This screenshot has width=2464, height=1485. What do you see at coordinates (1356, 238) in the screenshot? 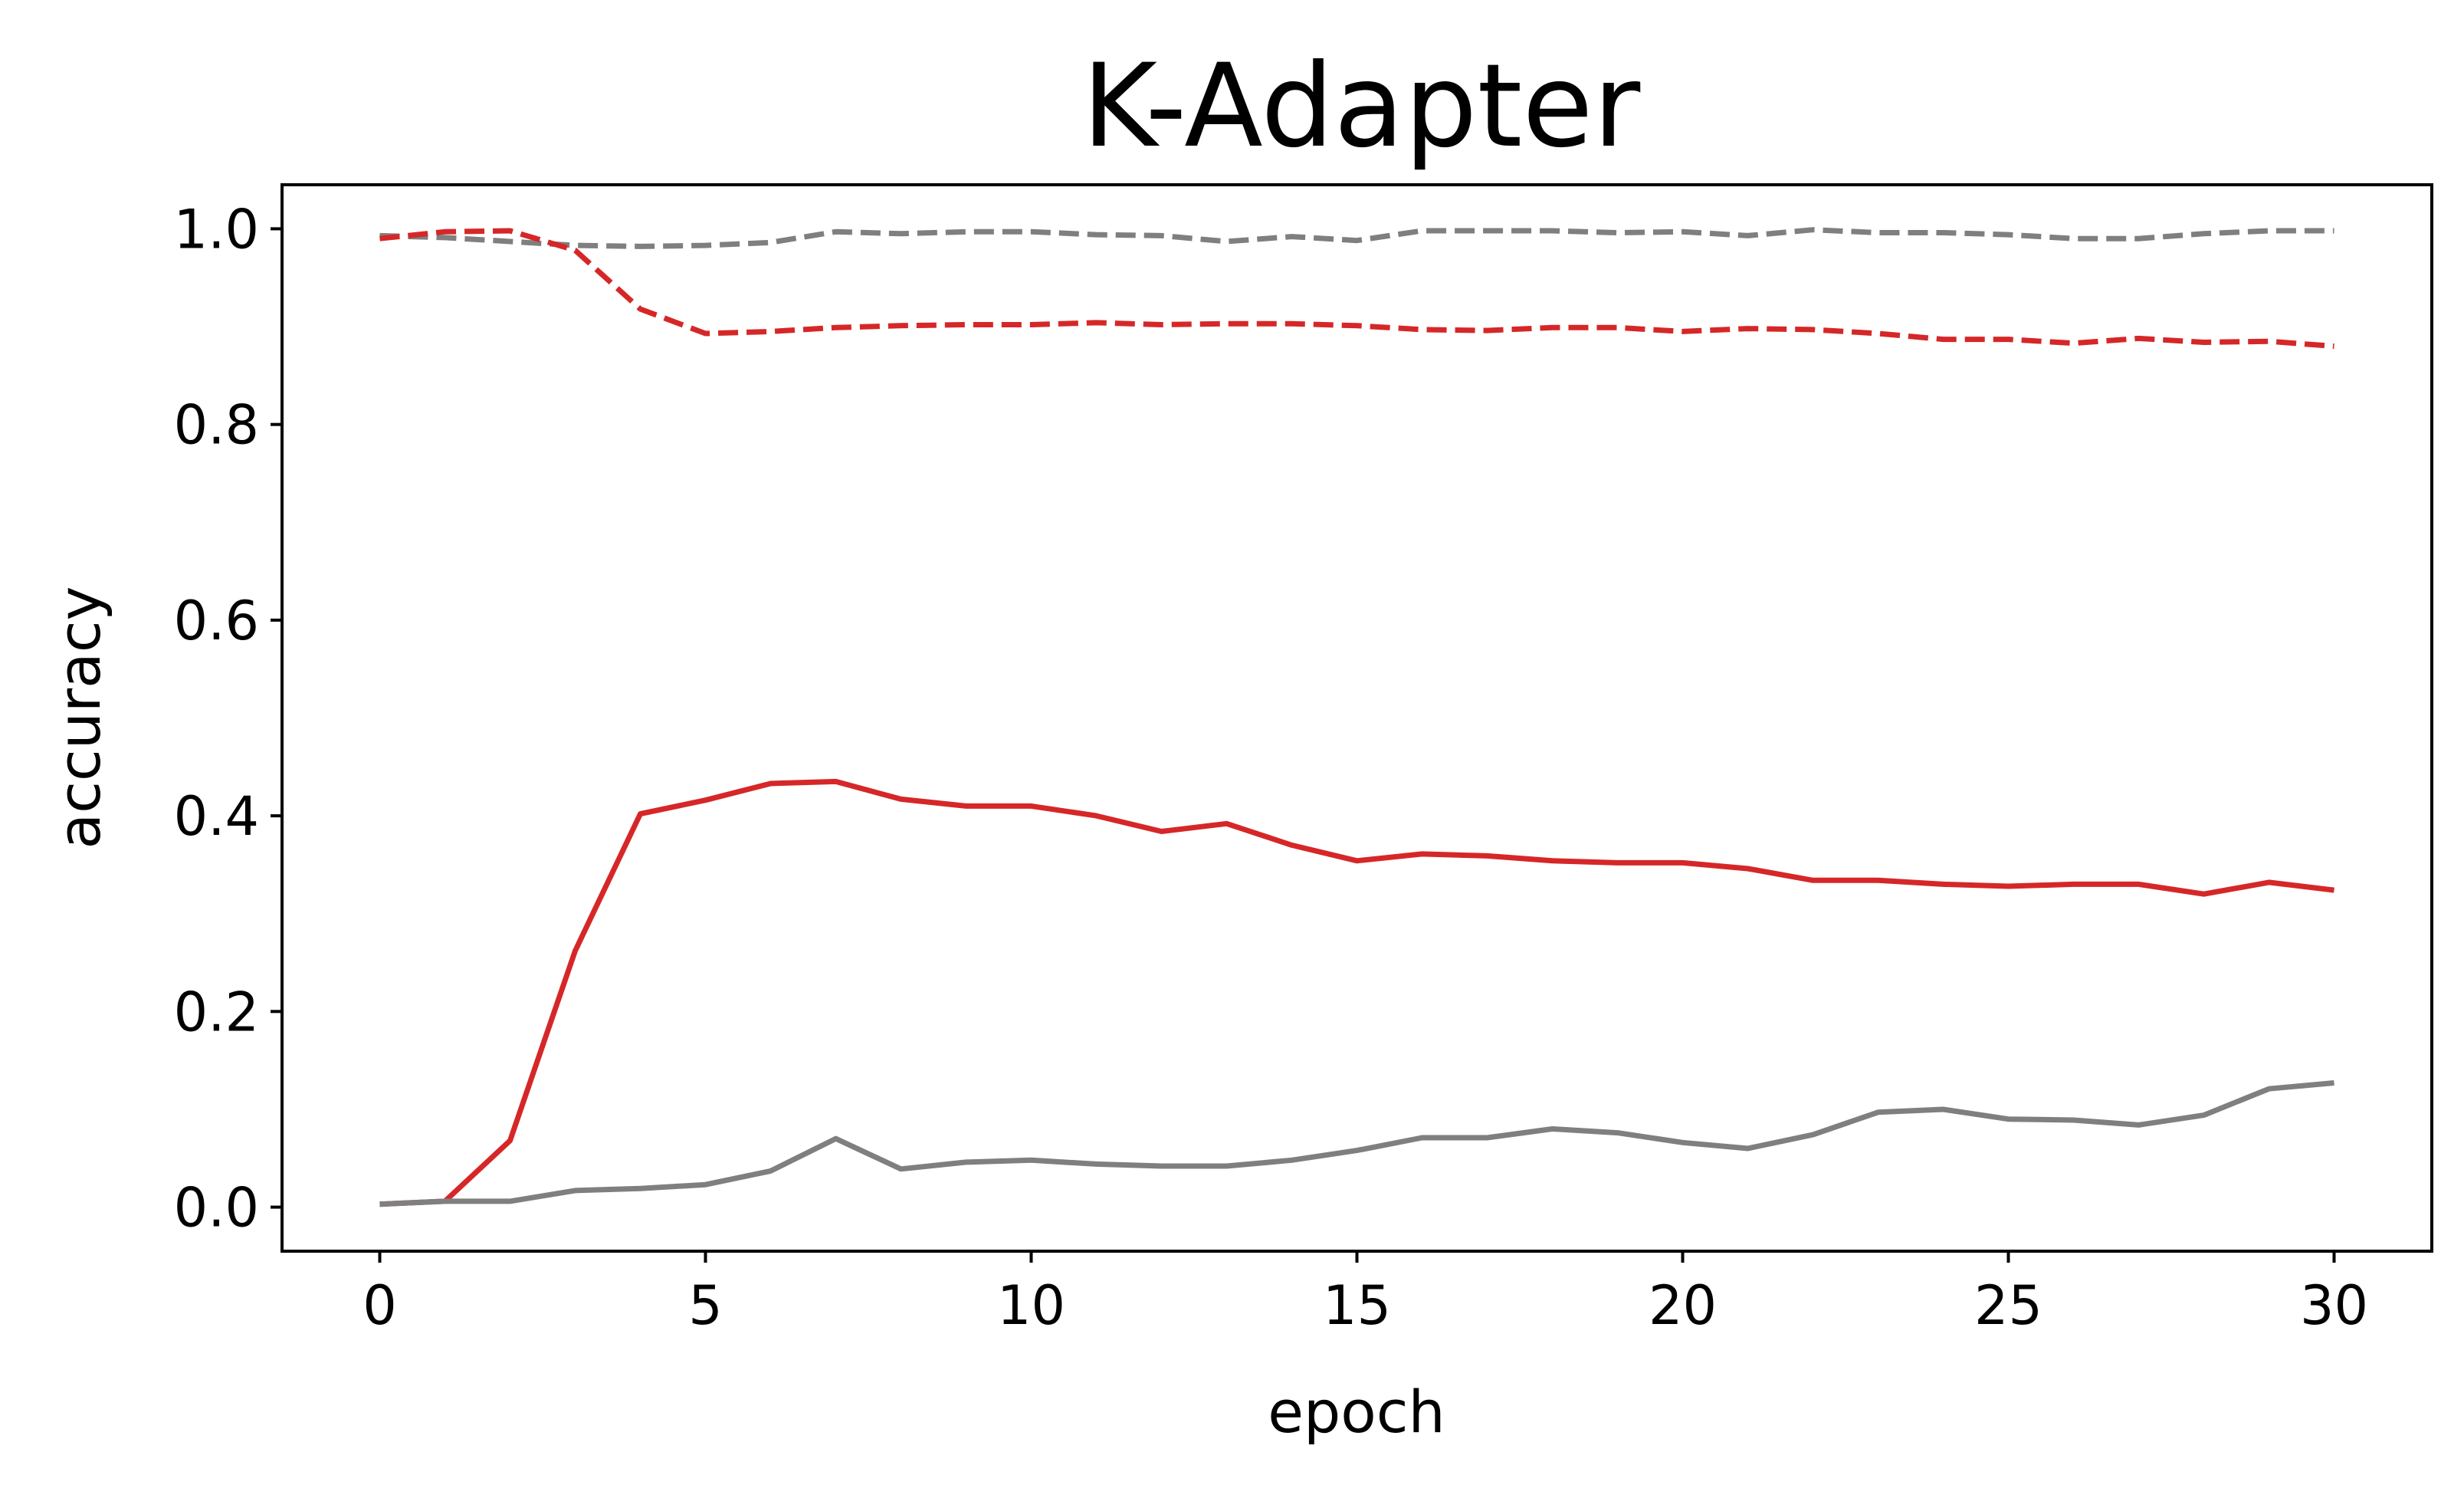
I see `series-line-1-dashed` at bounding box center [1356, 238].